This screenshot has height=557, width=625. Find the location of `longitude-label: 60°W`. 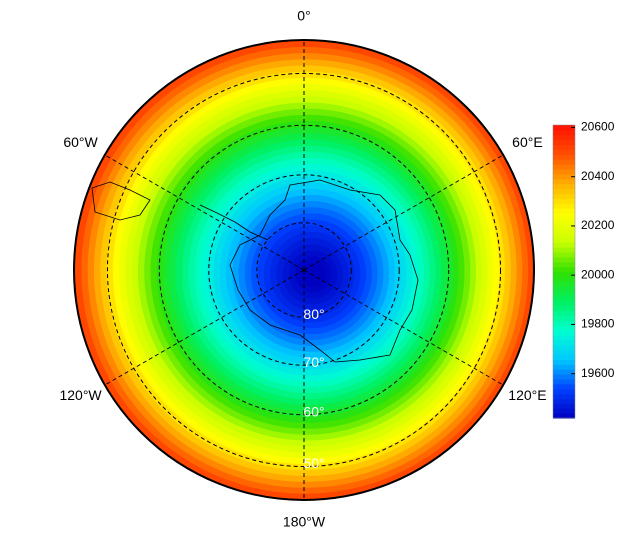

longitude-label: 60°W is located at coordinates (80, 142).